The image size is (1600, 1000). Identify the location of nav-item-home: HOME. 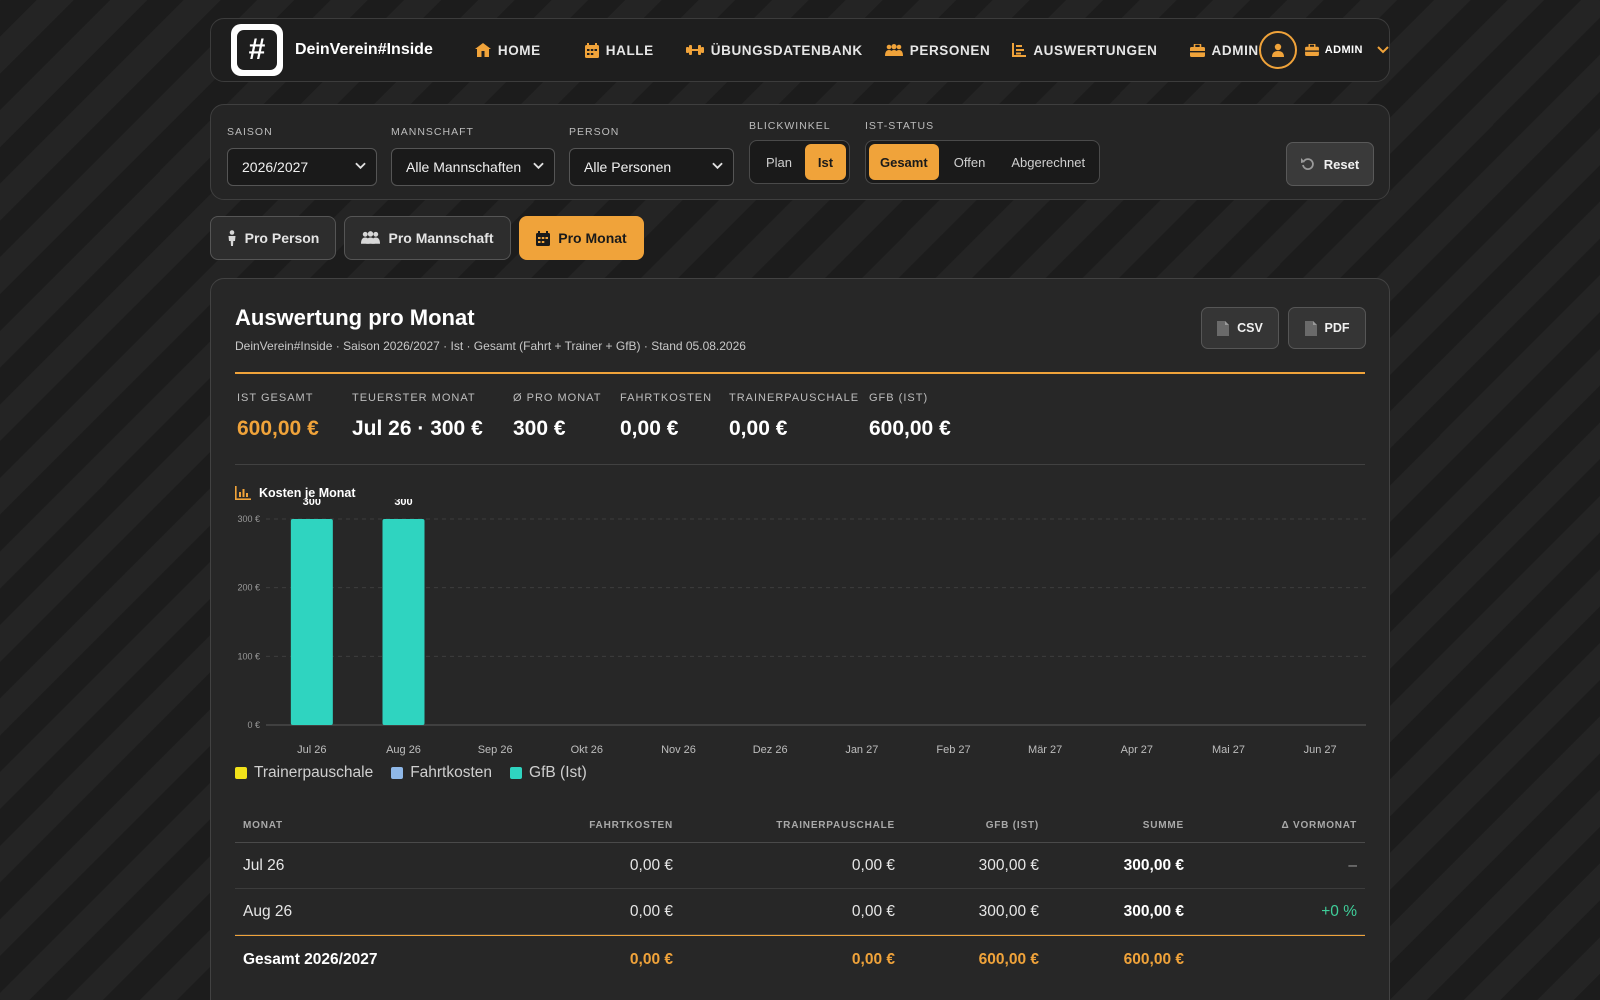
(507, 50).